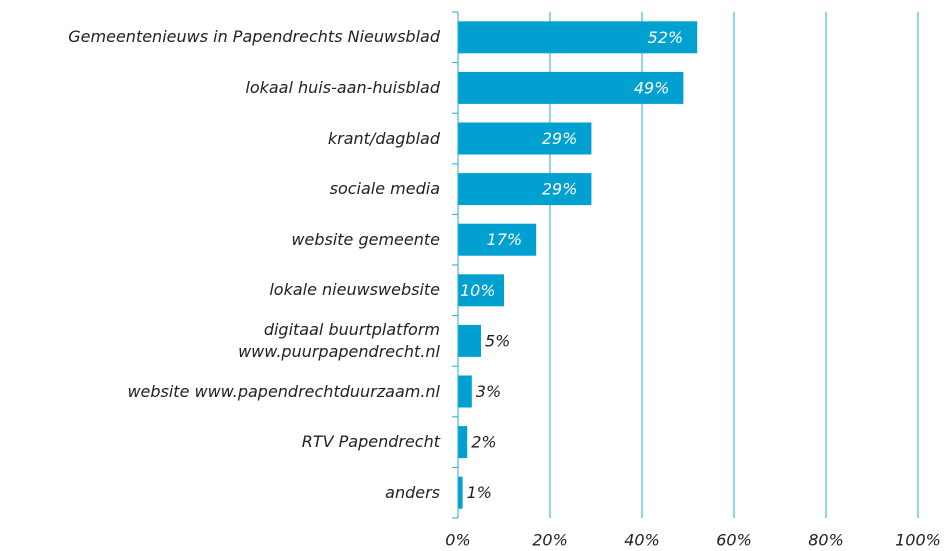 Image resolution: width=948 pixels, height=551 pixels. What do you see at coordinates (383, 138) in the screenshot?
I see `category-label: krant/dagblad` at bounding box center [383, 138].